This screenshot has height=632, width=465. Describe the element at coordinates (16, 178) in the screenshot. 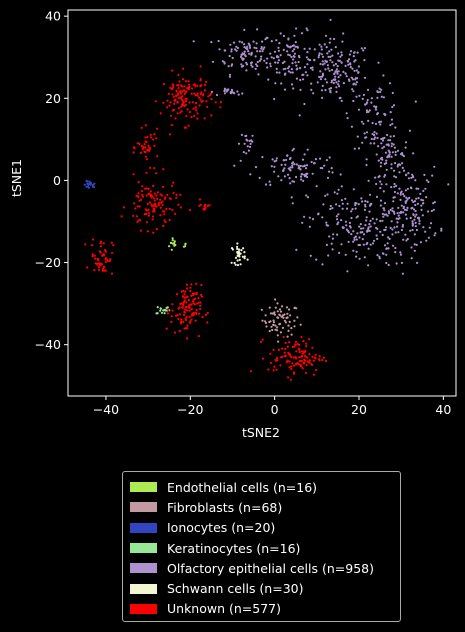

I see `y-axis-label: tSNE1` at that location.